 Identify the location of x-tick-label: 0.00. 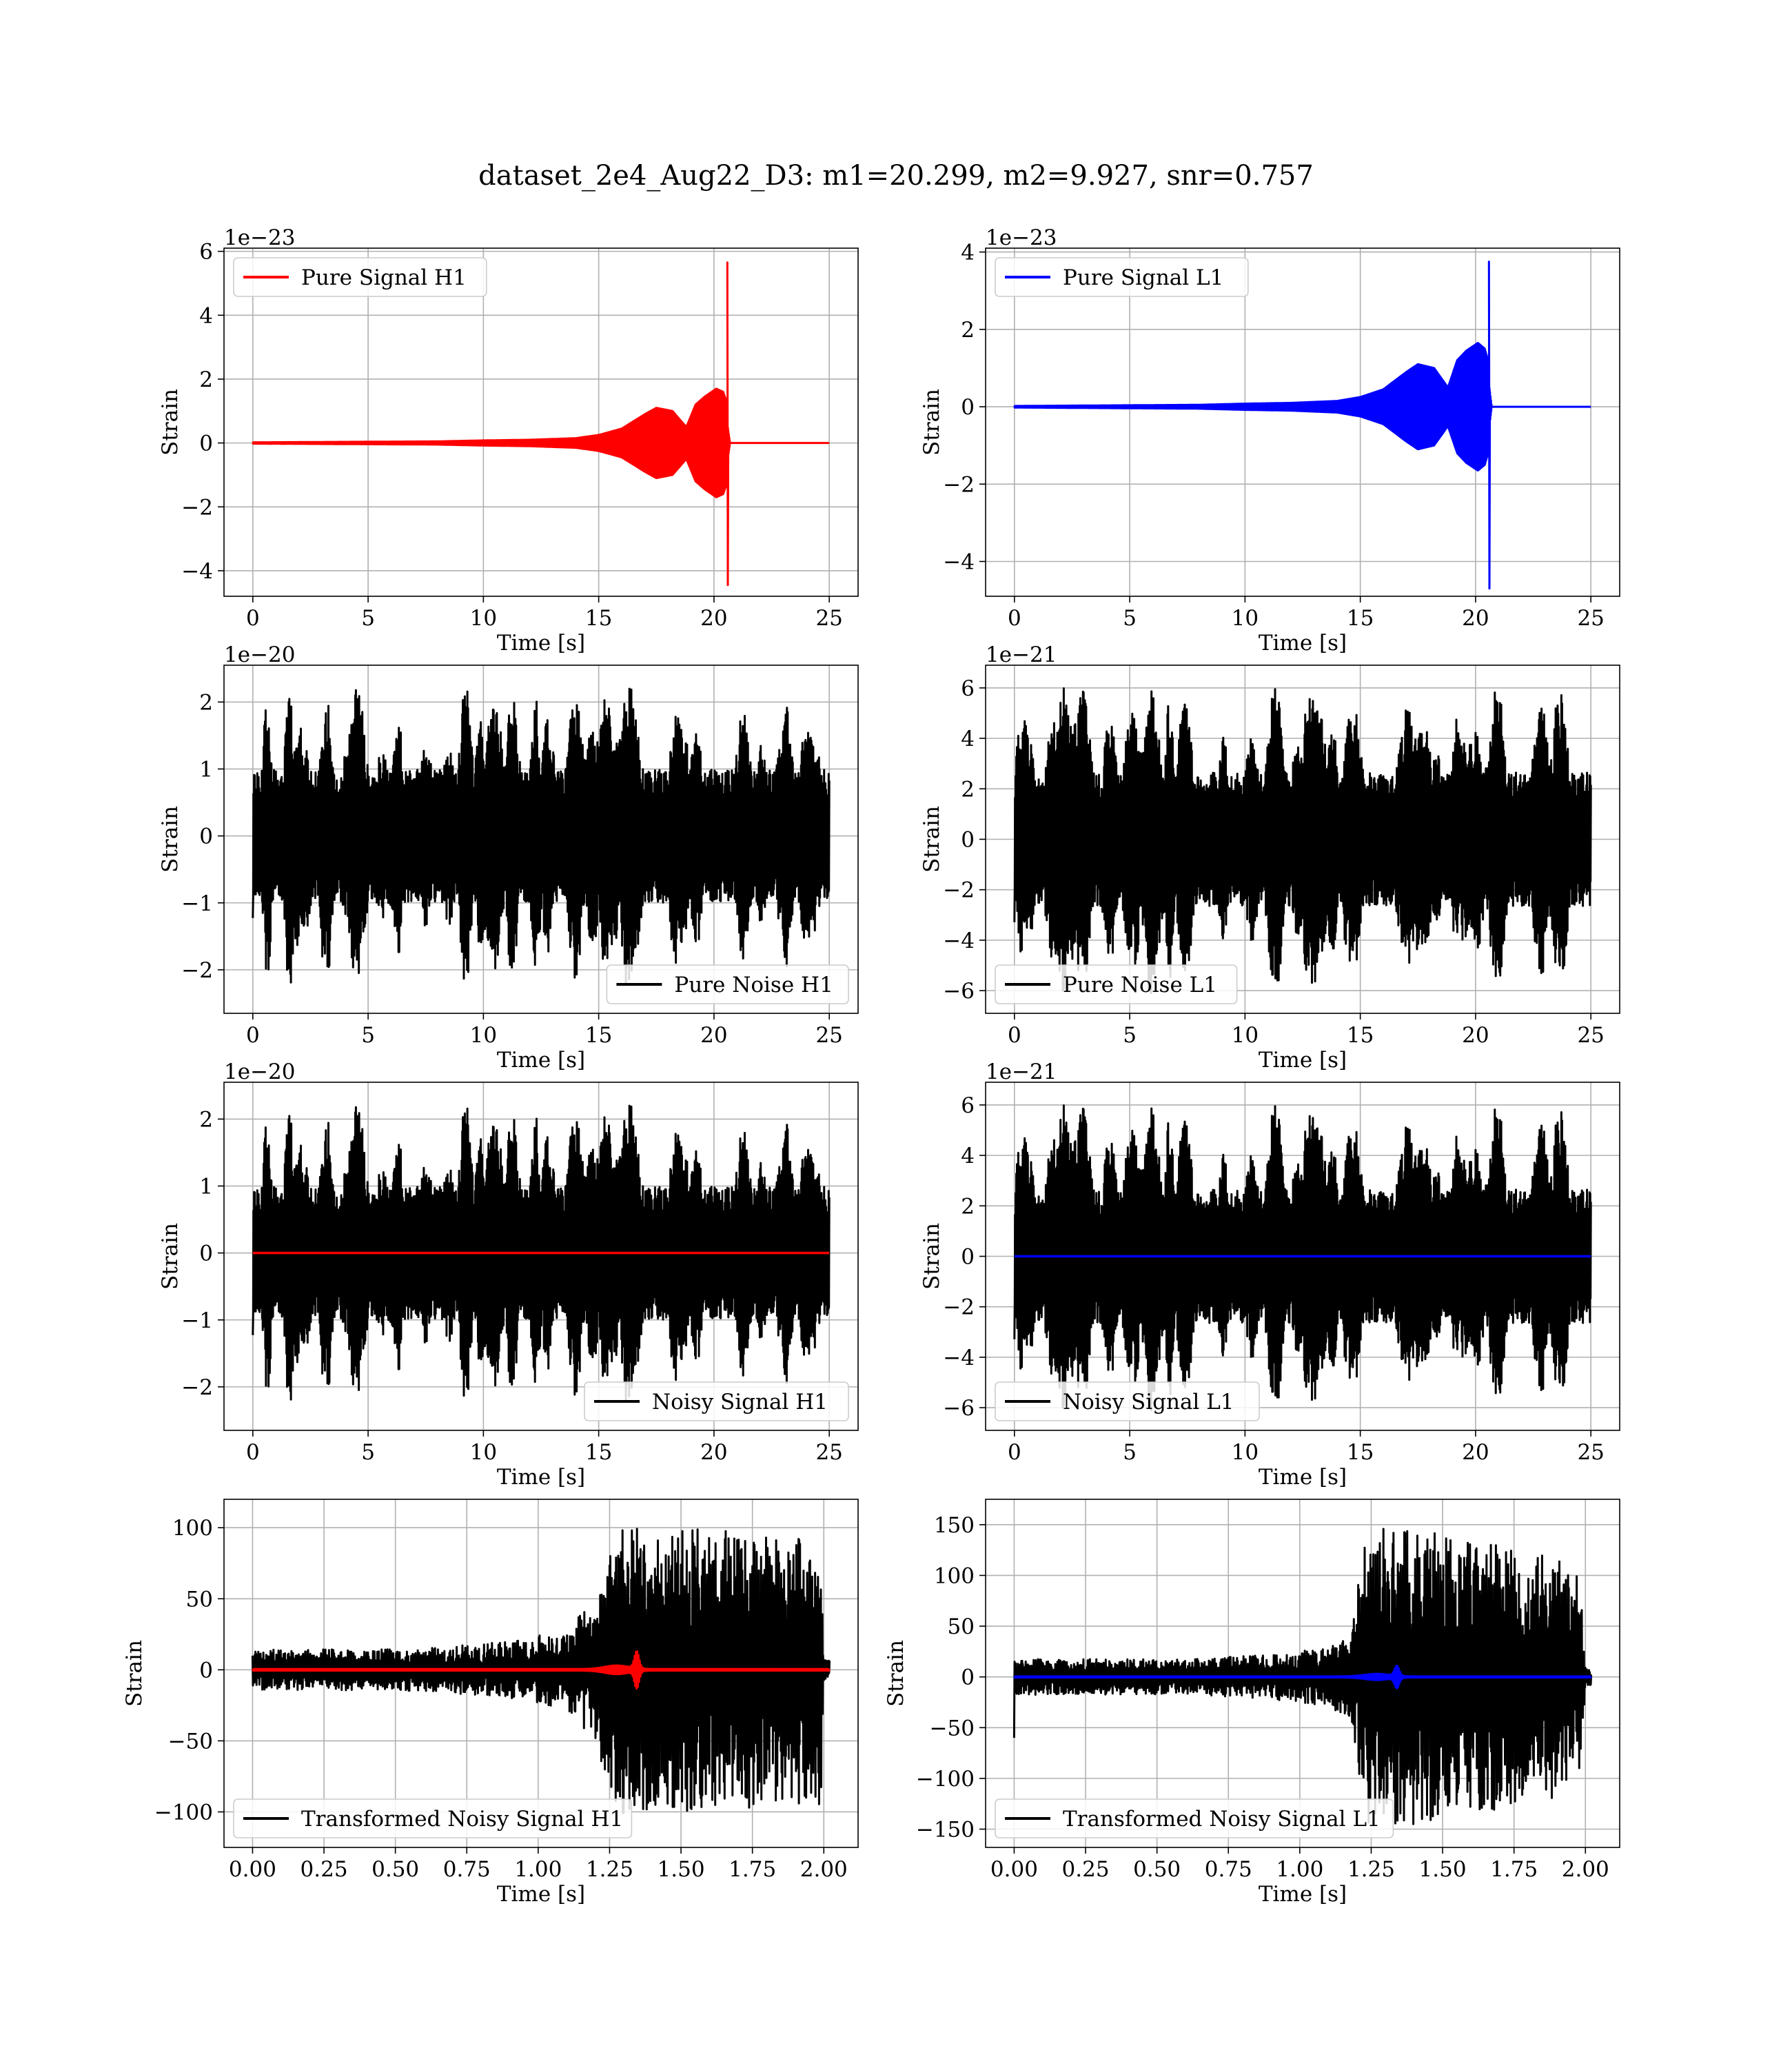
(252, 1869).